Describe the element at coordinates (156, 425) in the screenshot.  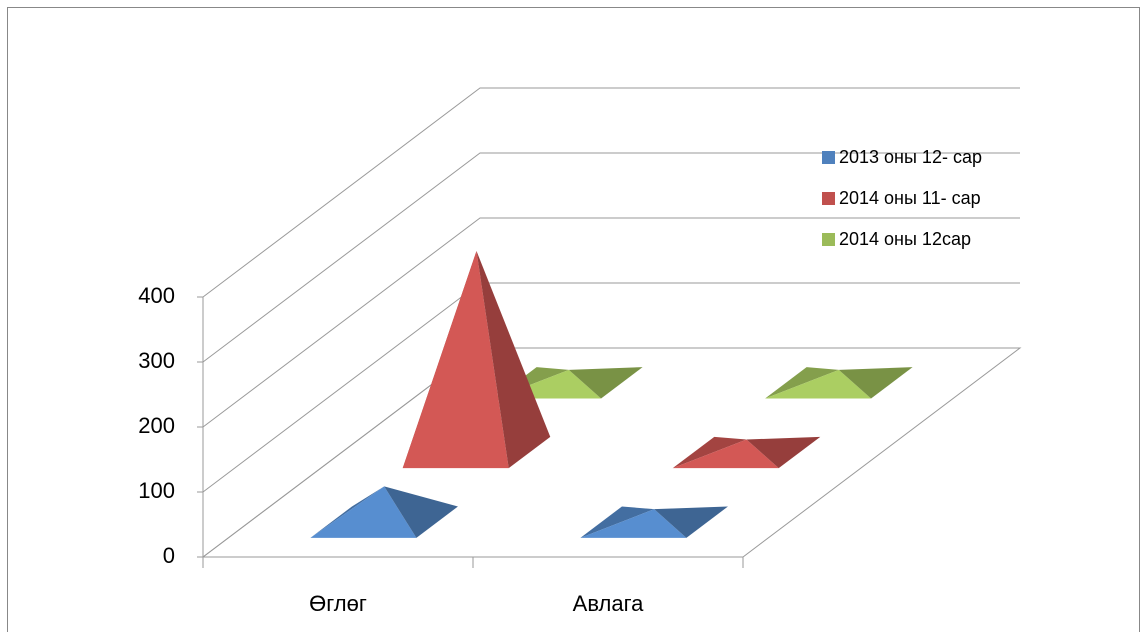
I see `y-tick-label: 200` at that location.